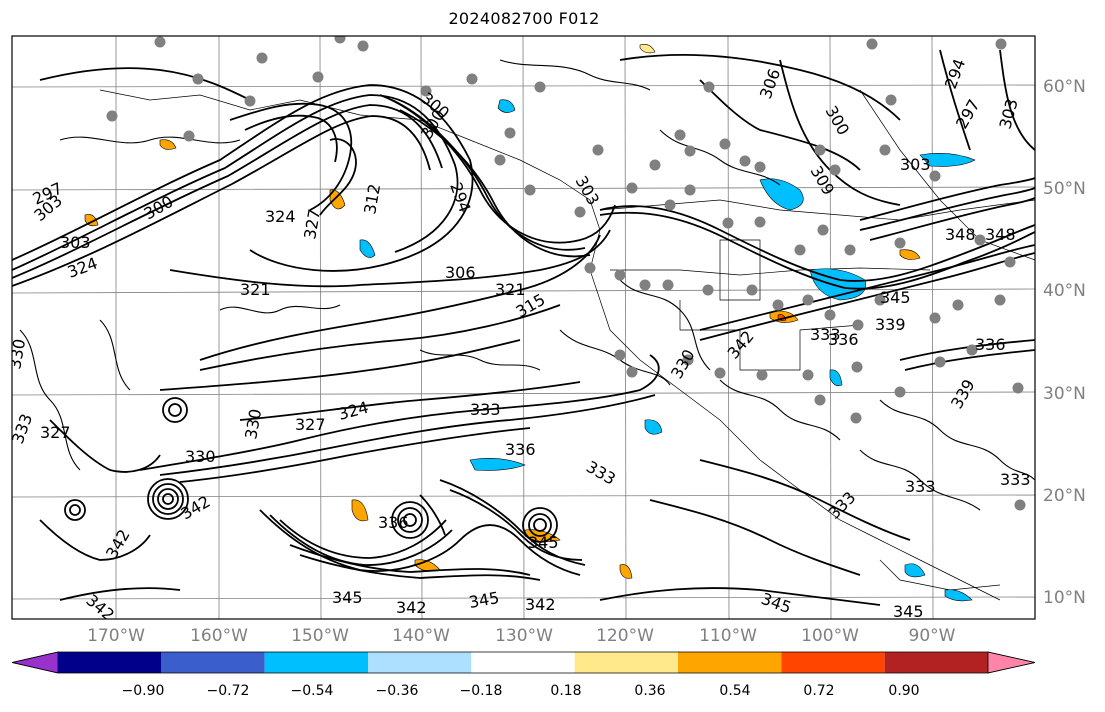 The width and height of the screenshot is (1105, 712). I want to click on colorbar-tick-label: −0.18, so click(481, 691).